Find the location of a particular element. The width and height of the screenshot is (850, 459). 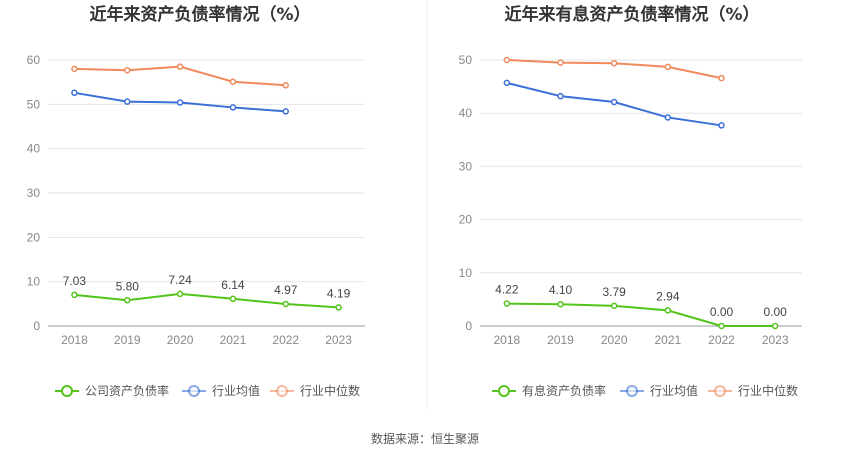

data-label: 4.19 is located at coordinates (339, 293).